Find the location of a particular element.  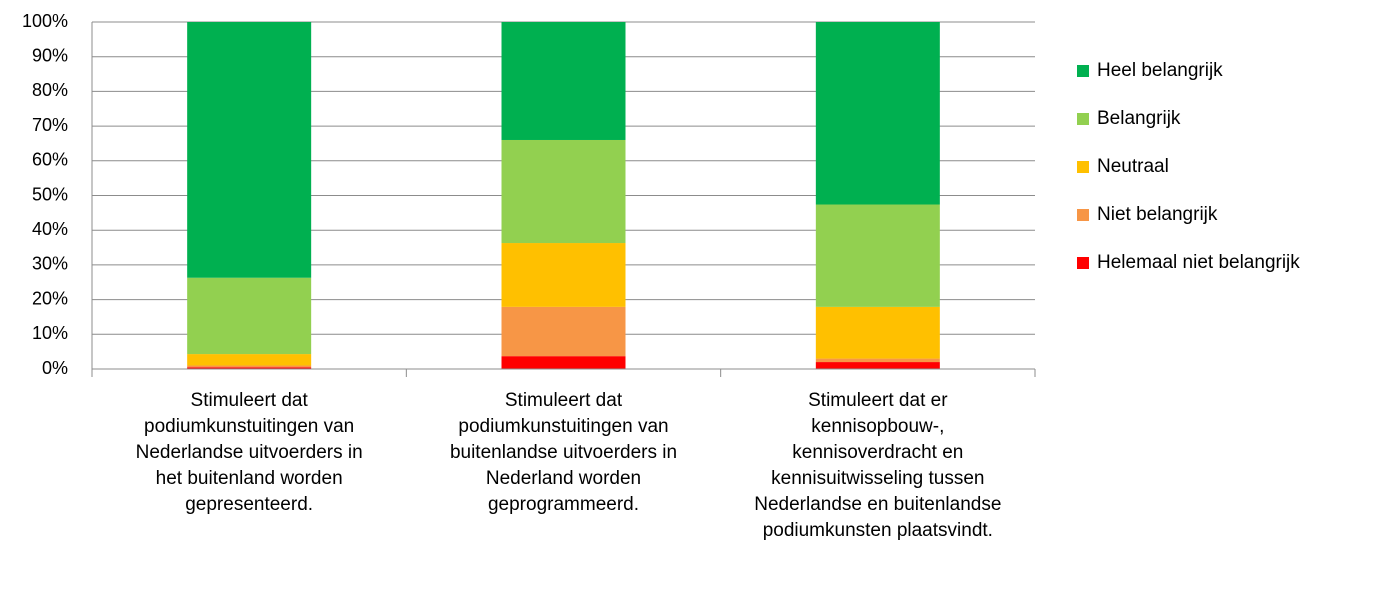

y-tick-label: 20% is located at coordinates (50, 298).